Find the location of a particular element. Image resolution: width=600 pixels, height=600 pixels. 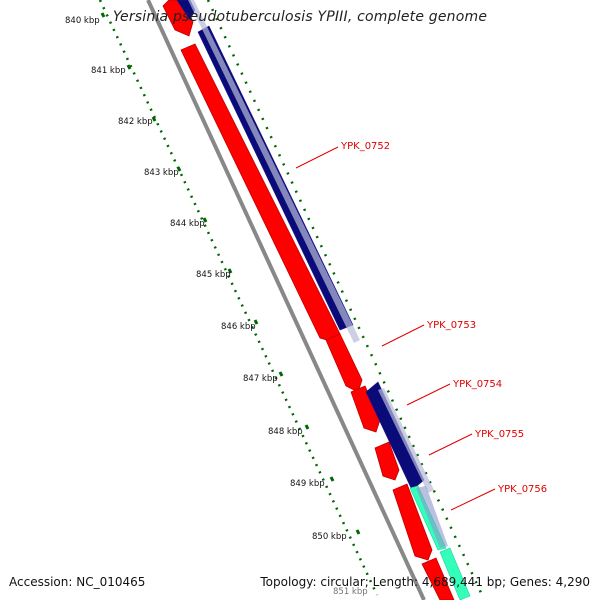

gene-label: YPK_0754 is located at coordinates (477, 384).